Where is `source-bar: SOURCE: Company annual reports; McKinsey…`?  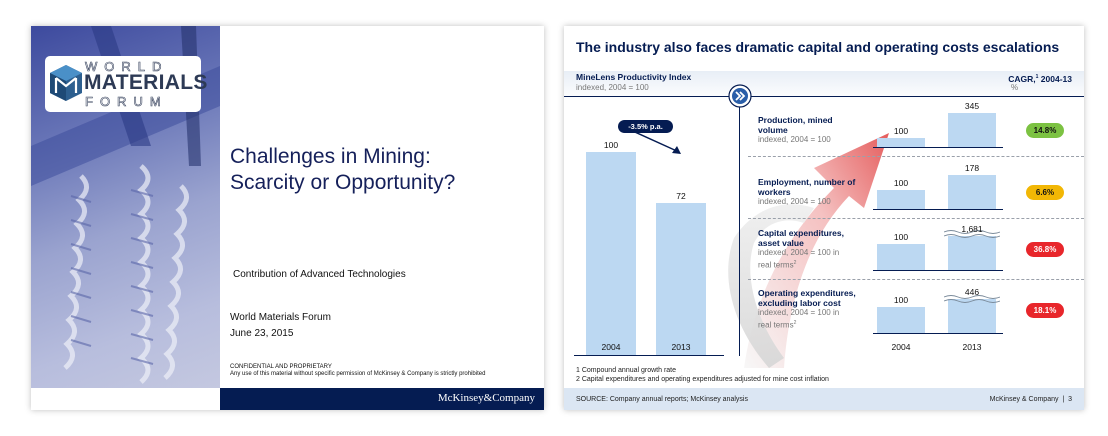 source-bar: SOURCE: Company annual reports; McKinsey… is located at coordinates (824, 399).